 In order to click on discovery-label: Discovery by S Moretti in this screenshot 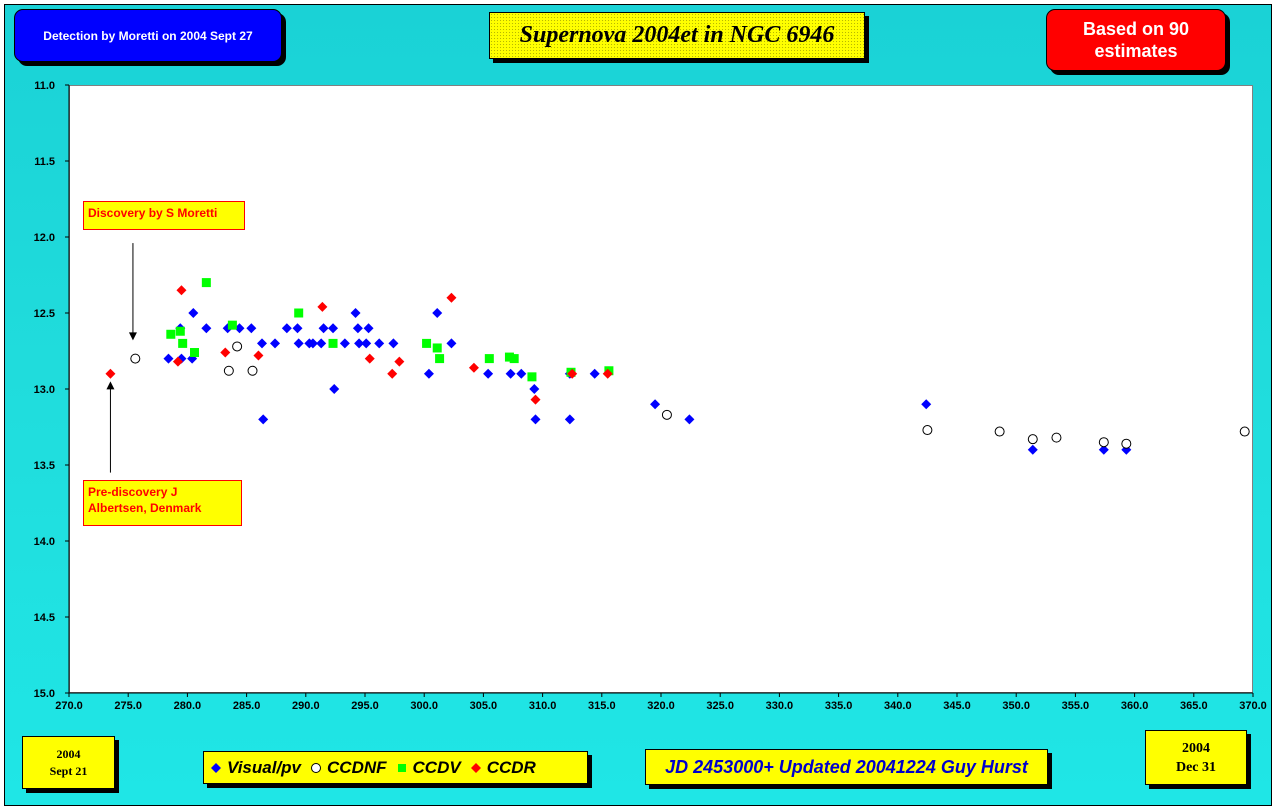, I will do `click(153, 213)`.